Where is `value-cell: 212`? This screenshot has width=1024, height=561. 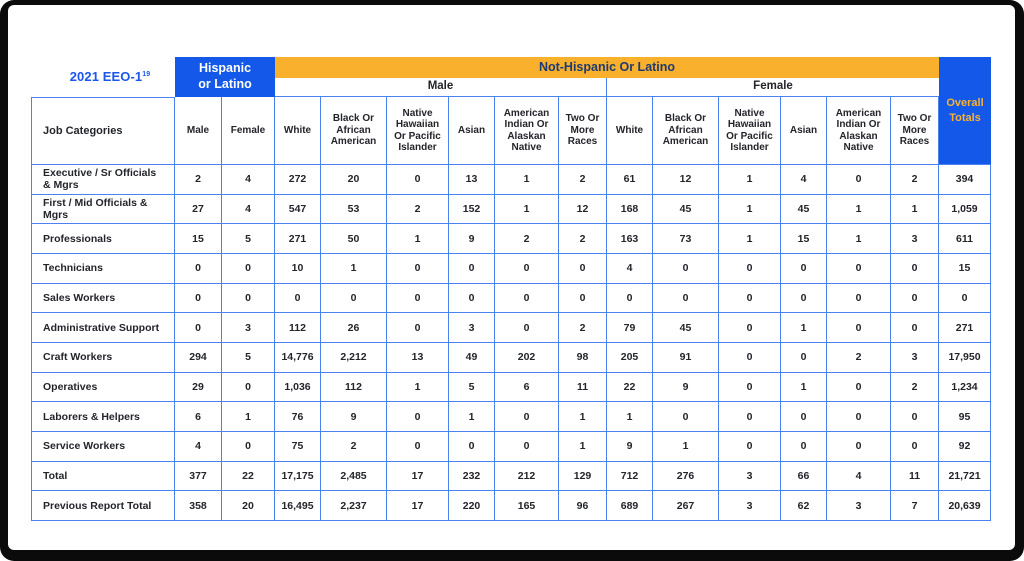 value-cell: 212 is located at coordinates (527, 476).